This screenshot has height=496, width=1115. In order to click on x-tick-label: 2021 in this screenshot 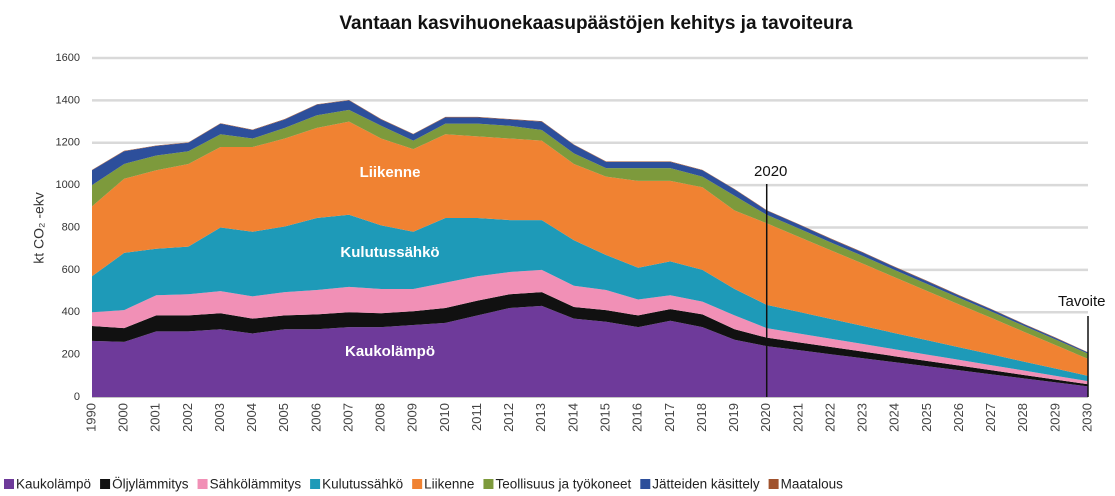, I will do `click(797, 417)`.